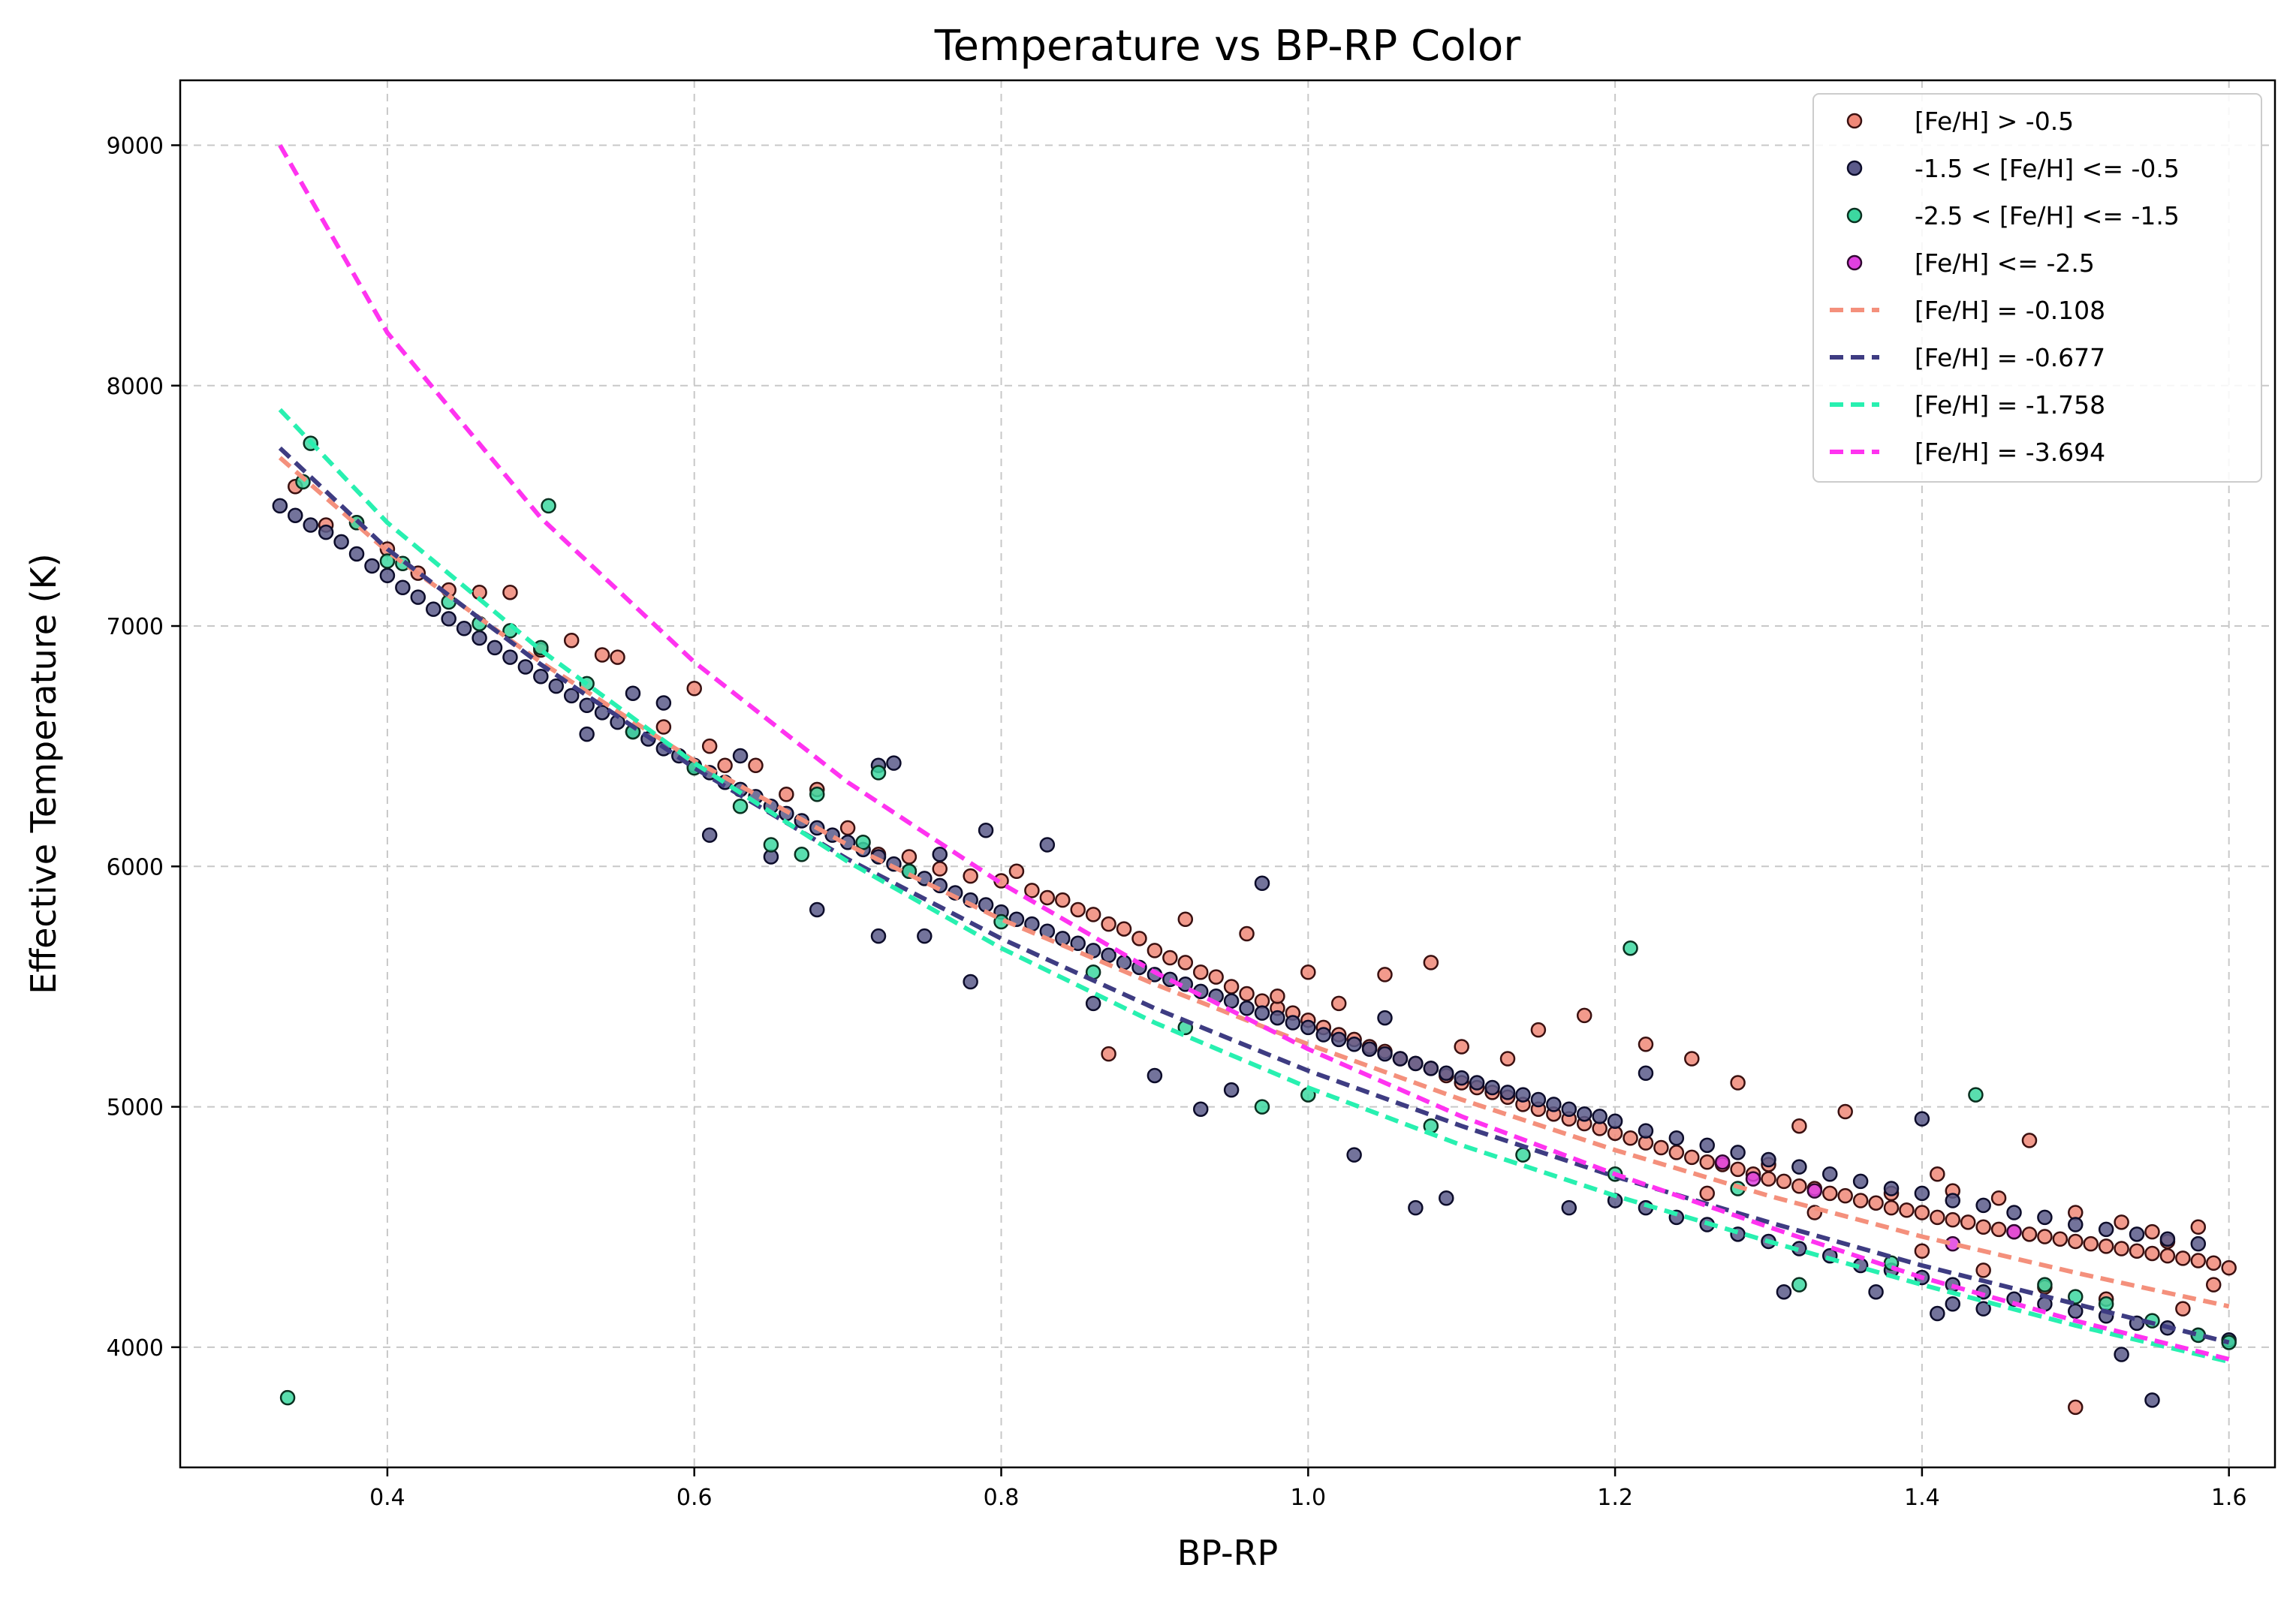 This screenshot has height=1598, width=2296. I want to click on y-tick-label: 8000, so click(135, 387).